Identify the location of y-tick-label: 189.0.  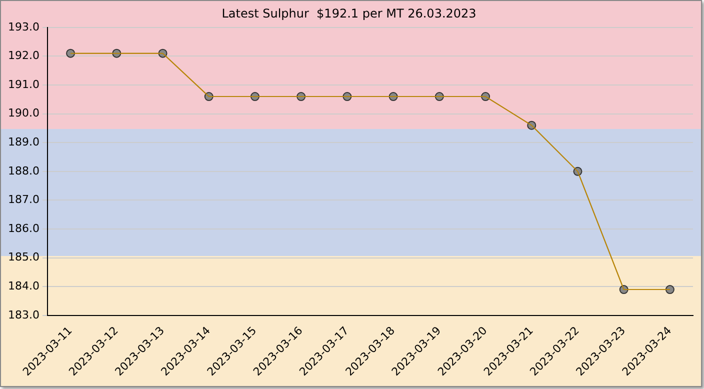
(24, 141).